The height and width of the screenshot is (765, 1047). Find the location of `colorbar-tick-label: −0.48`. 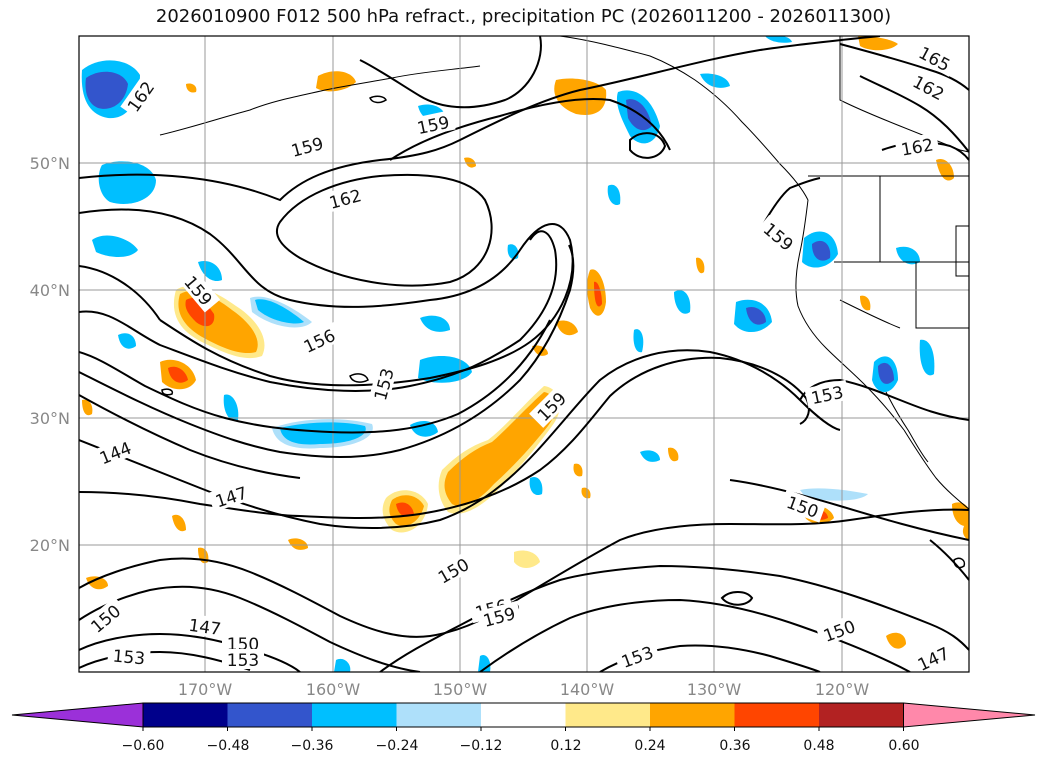

colorbar-tick-label: −0.48 is located at coordinates (228, 746).